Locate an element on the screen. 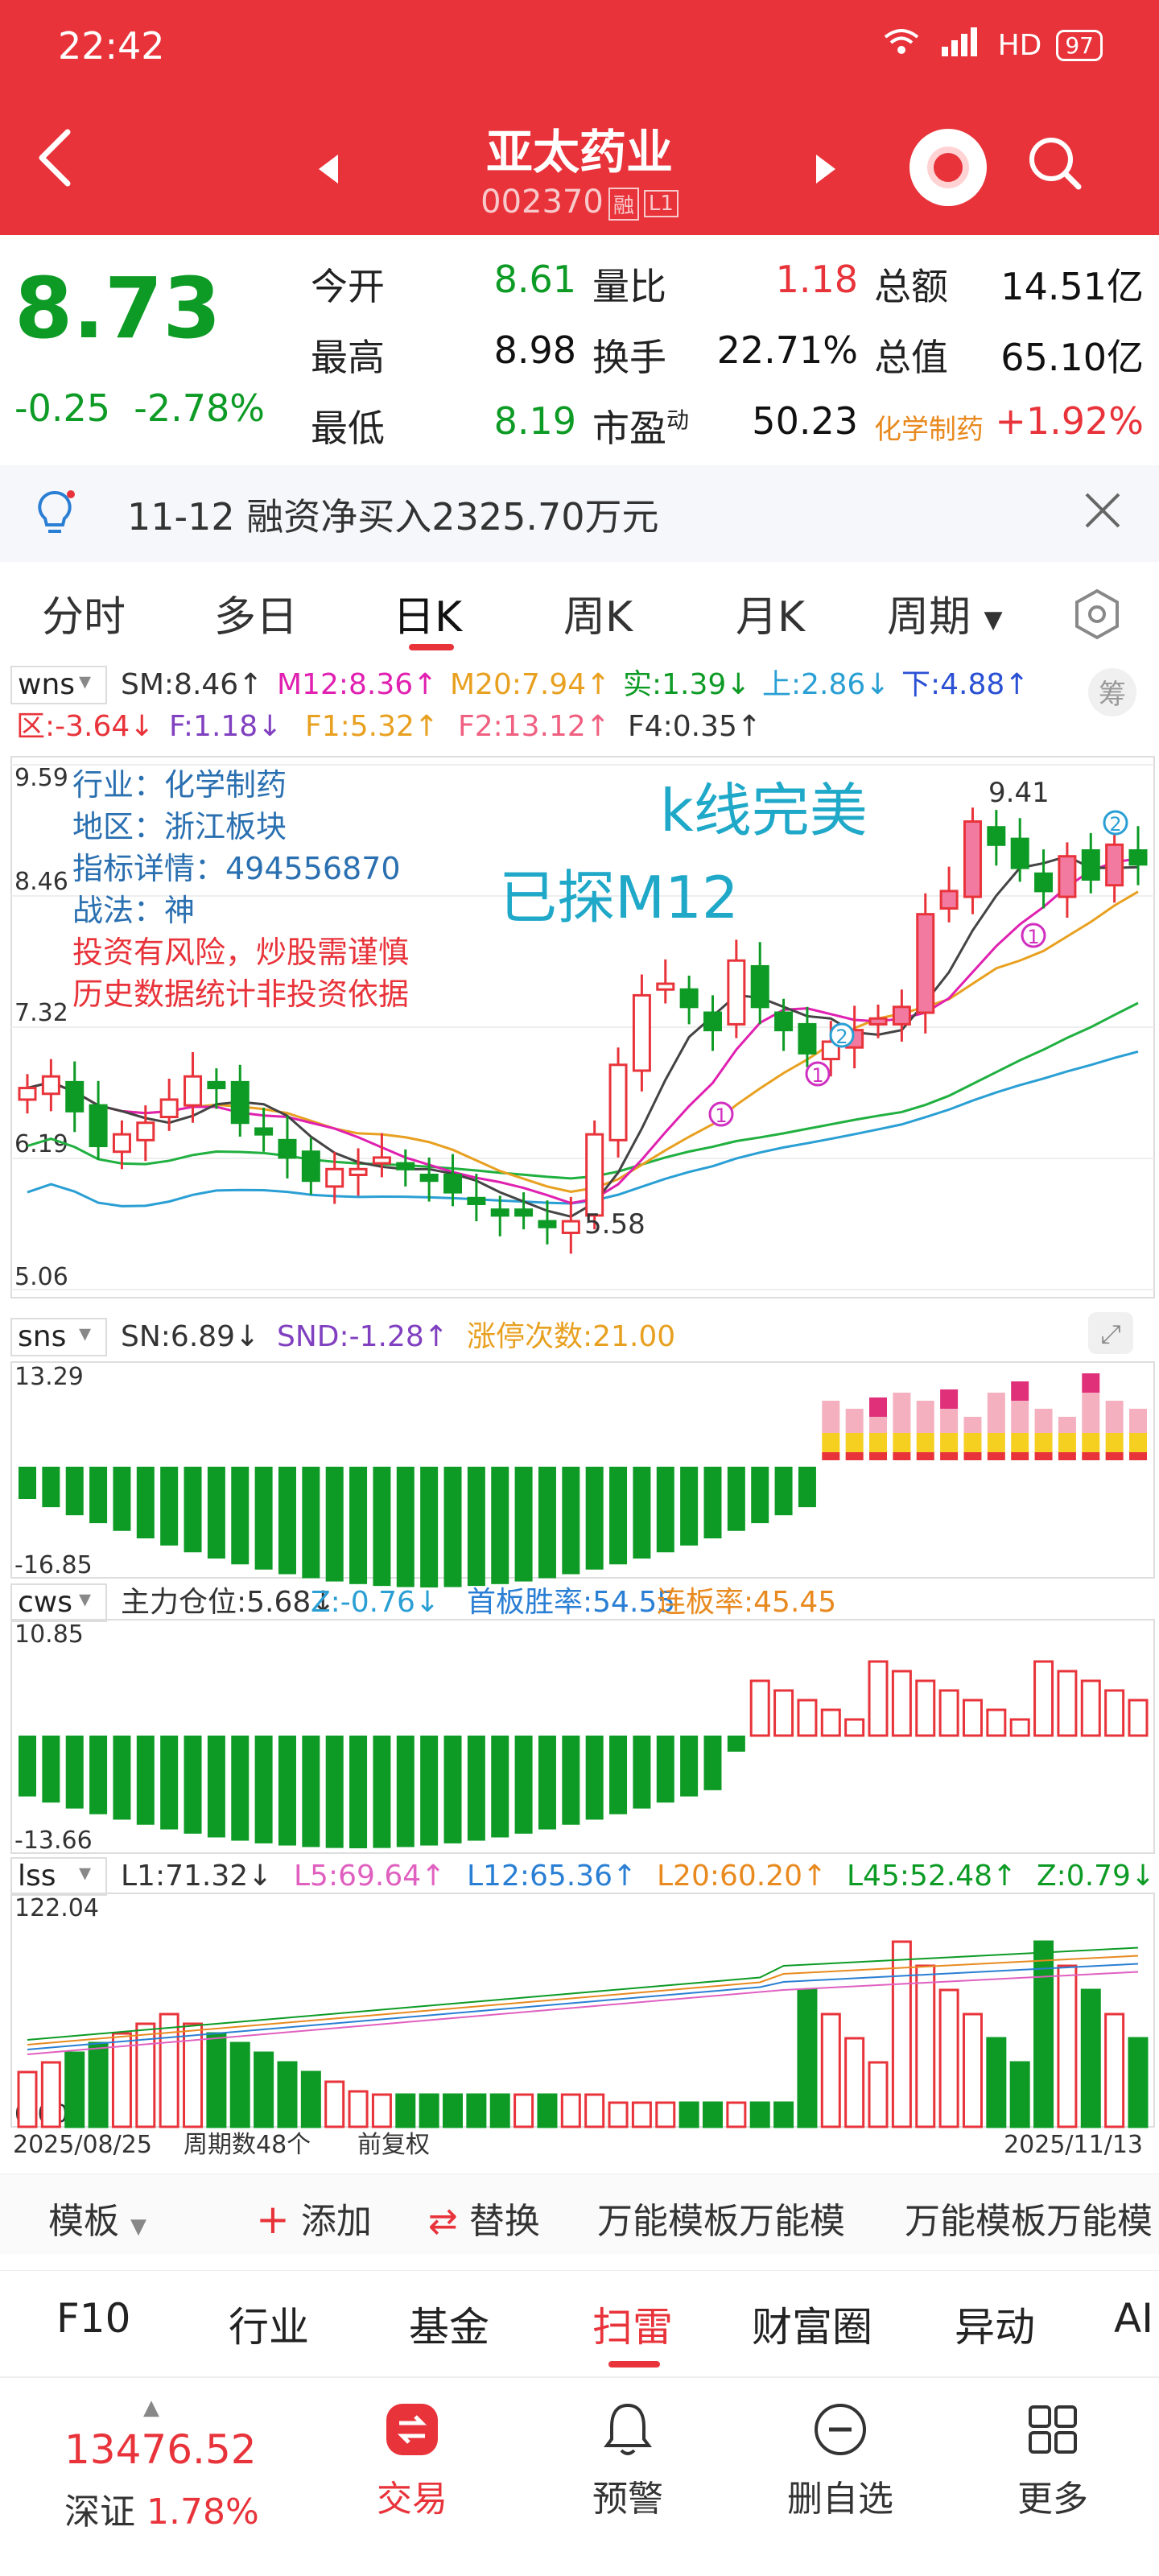 The height and width of the screenshot is (2576, 1159). trade-button: 交易 is located at coordinates (412, 2459).